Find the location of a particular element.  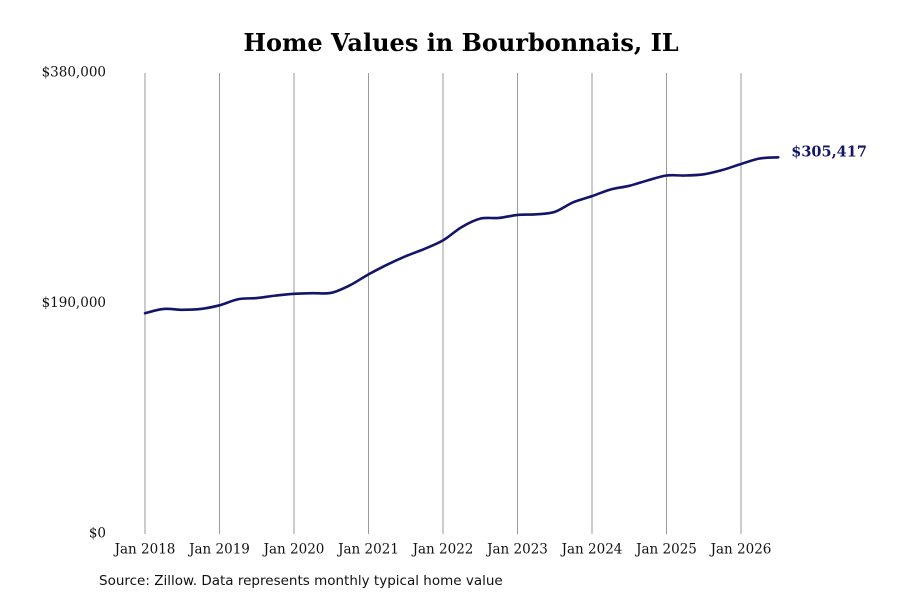

x-tick-label: Jan 2026 is located at coordinates (740, 550).